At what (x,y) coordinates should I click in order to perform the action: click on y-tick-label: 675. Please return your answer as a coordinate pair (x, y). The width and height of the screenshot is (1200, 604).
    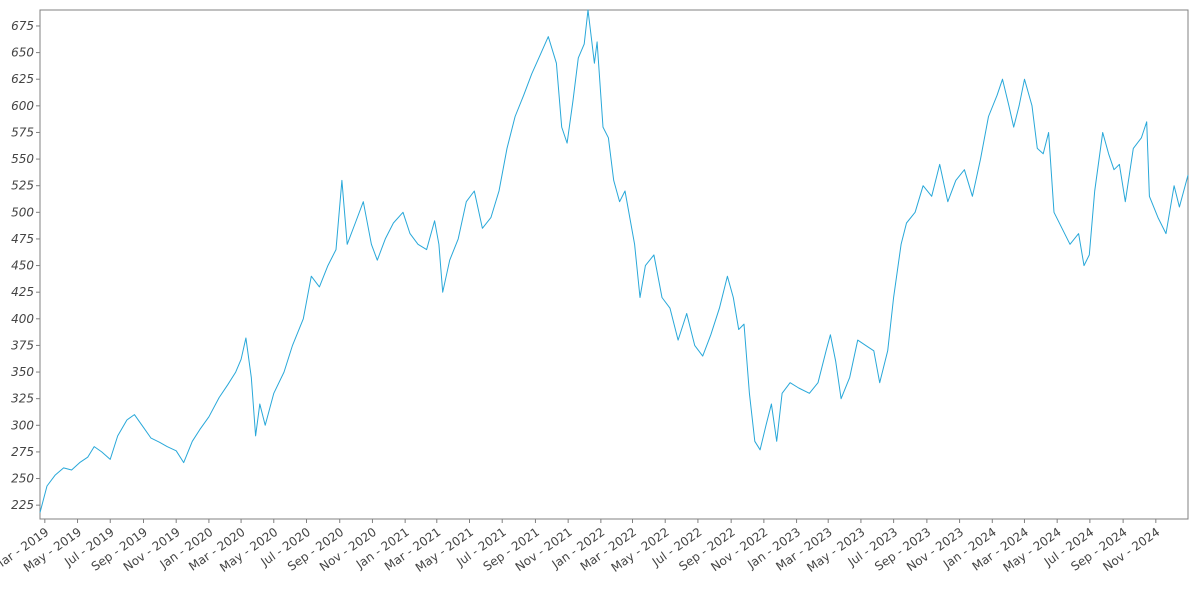
    Looking at the image, I should click on (22, 26).